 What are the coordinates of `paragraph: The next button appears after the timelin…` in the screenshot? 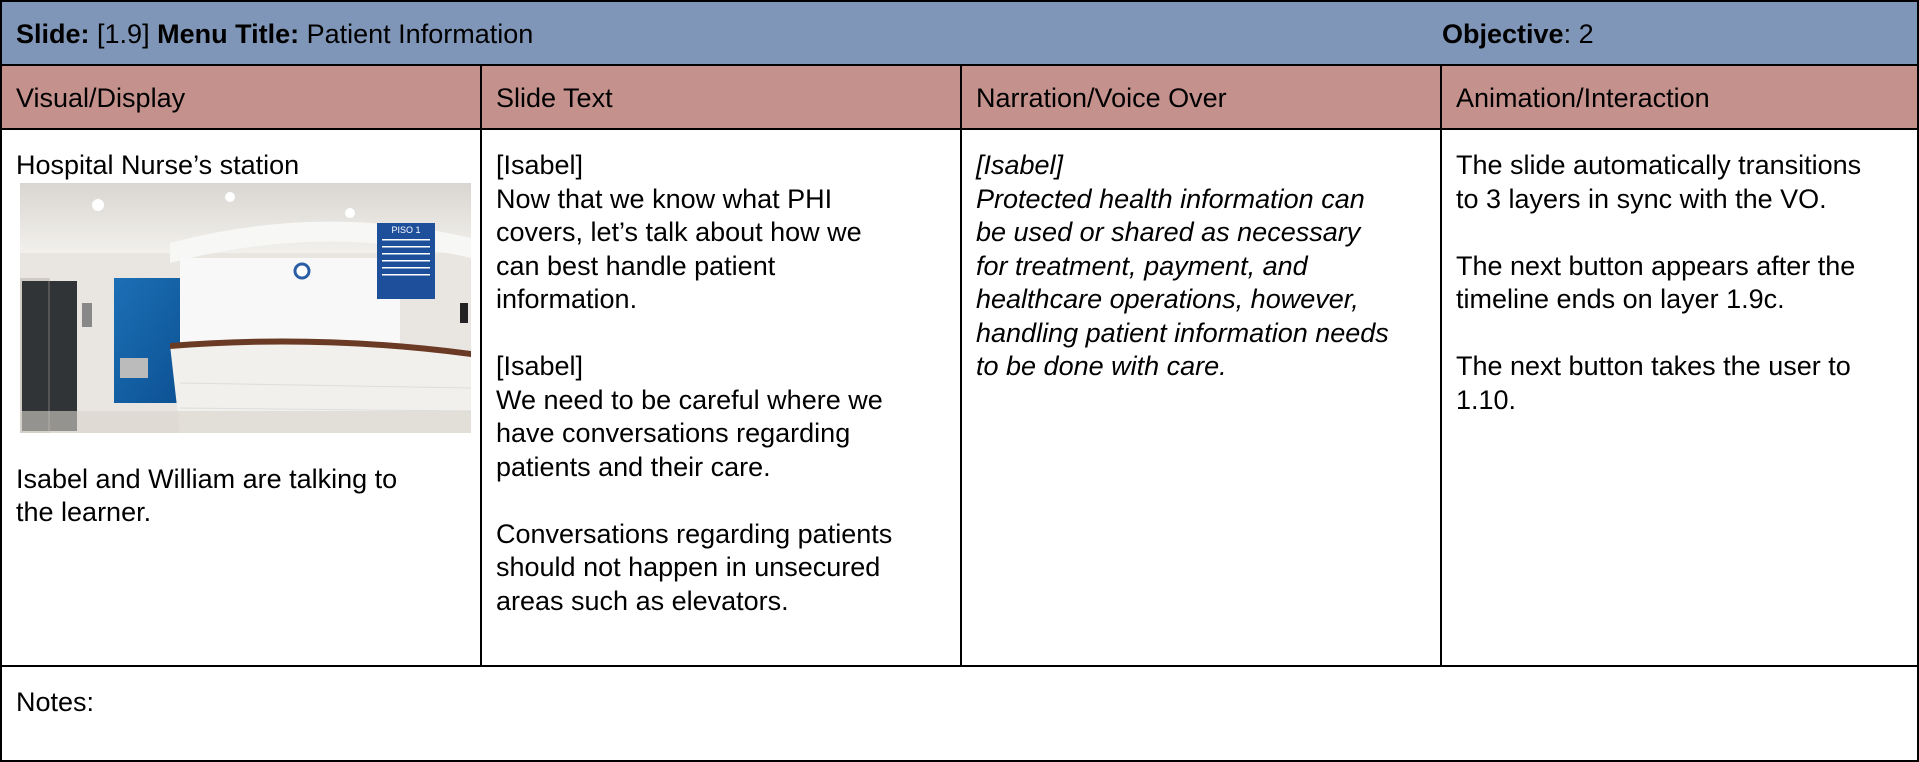 It's located at (1679, 283).